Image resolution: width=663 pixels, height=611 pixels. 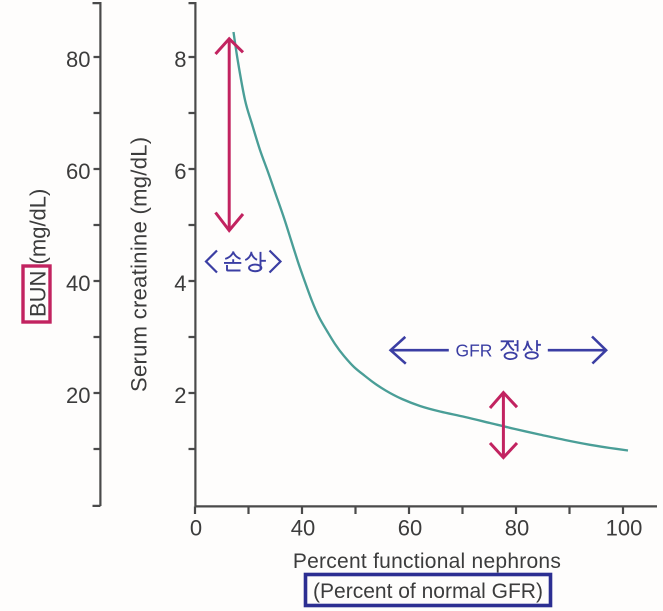 I want to click on svg-text: Serum creatinine (mg/dL), so click(x=139, y=264).